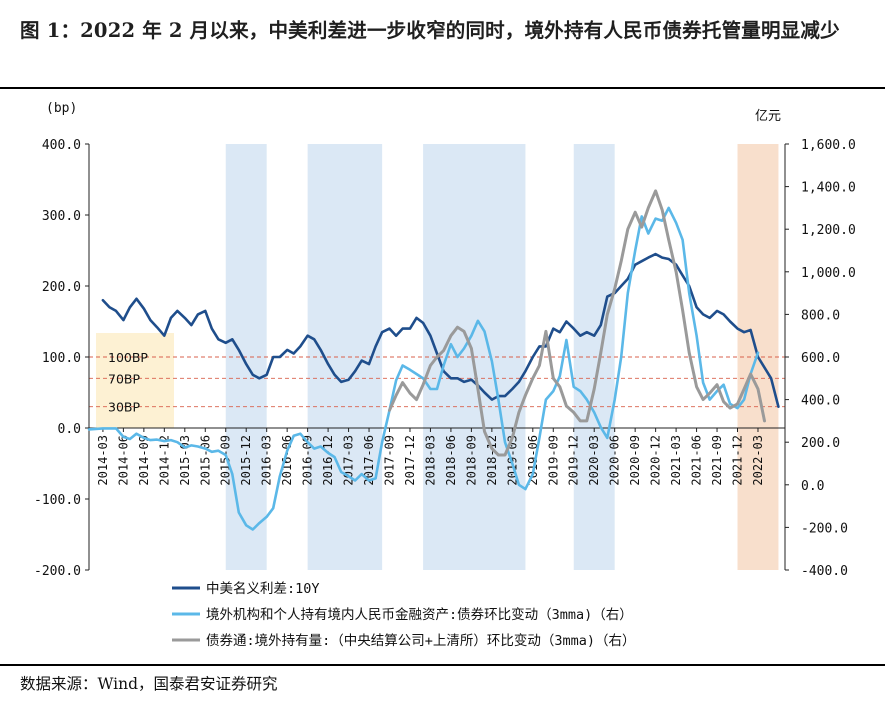 This screenshot has width=885, height=716. I want to click on left-axis-unit: (bp), so click(61, 108).